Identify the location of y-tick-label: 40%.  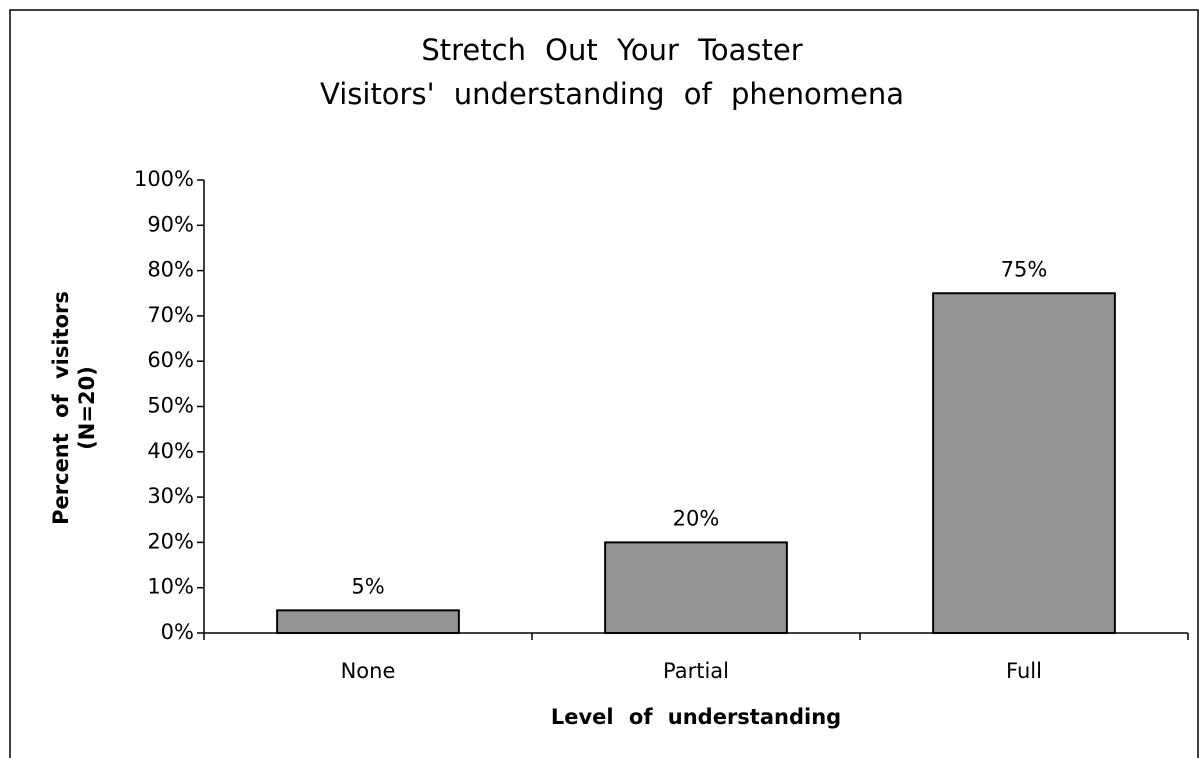
(170, 451).